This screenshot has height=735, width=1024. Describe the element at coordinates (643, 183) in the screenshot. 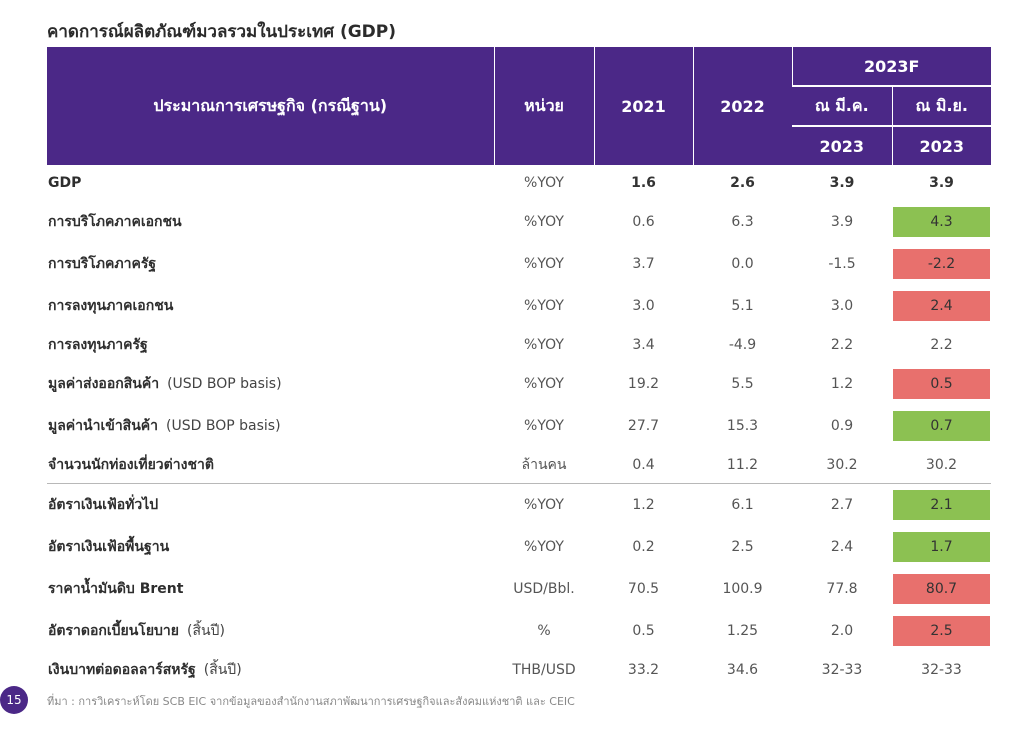

I see `value-2021-cell: 1.6` at that location.